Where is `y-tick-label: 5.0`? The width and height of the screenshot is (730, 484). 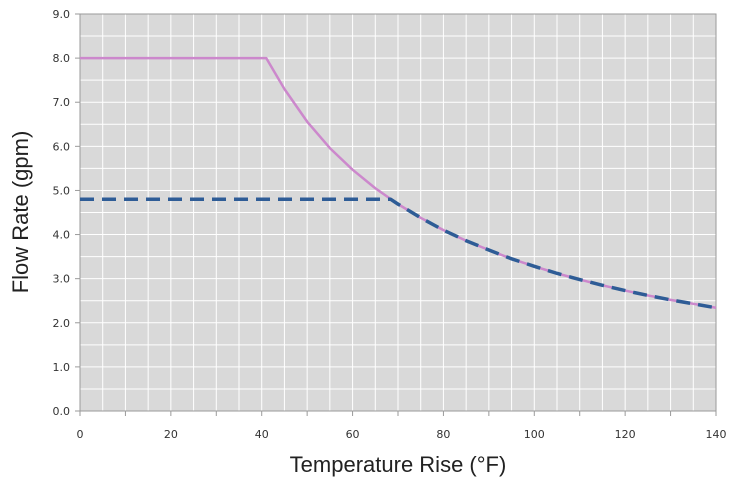 y-tick-label: 5.0 is located at coordinates (62, 190).